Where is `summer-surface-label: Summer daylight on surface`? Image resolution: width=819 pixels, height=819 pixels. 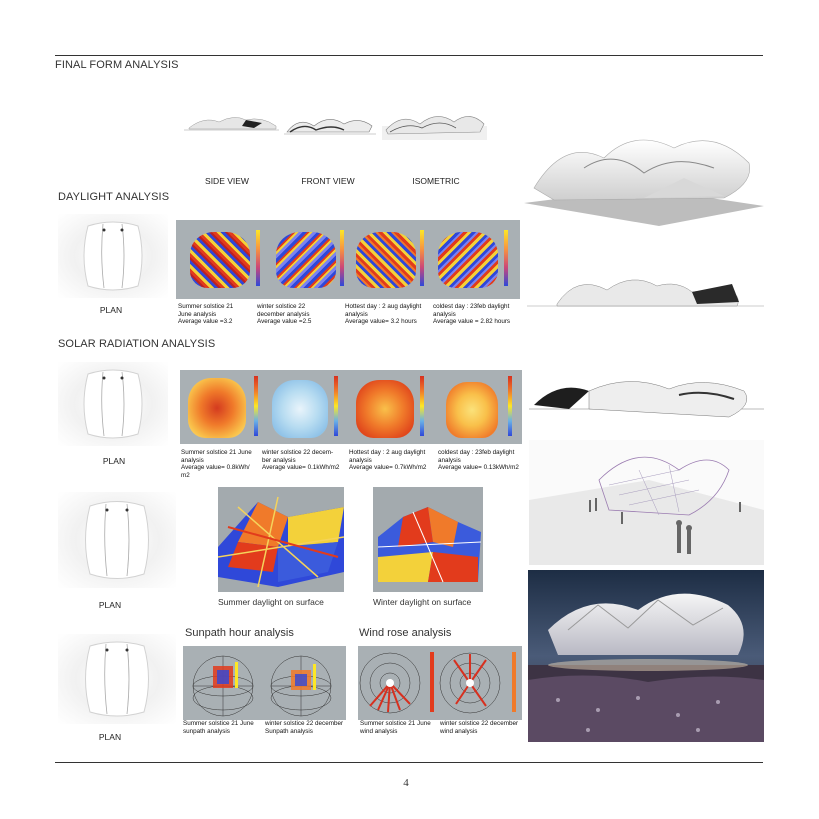
summer-surface-label: Summer daylight on surface is located at coordinates (271, 602).